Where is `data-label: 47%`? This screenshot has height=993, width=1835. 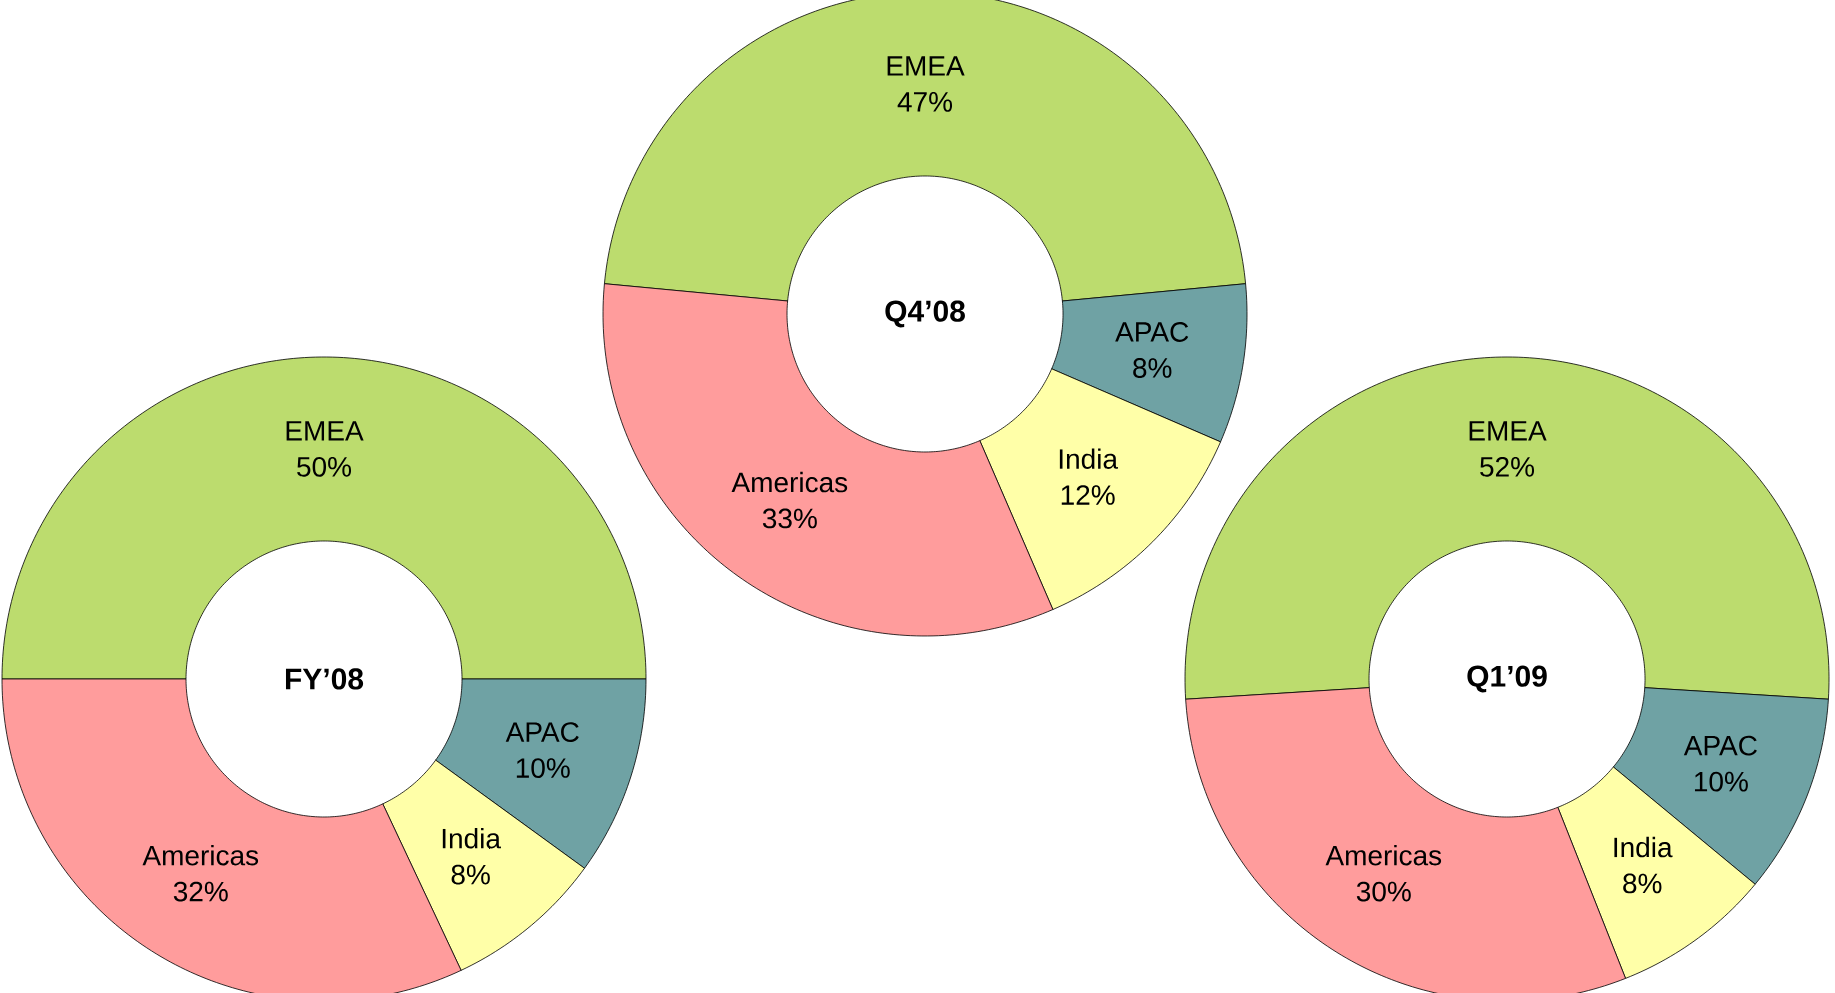
data-label: 47% is located at coordinates (925, 102).